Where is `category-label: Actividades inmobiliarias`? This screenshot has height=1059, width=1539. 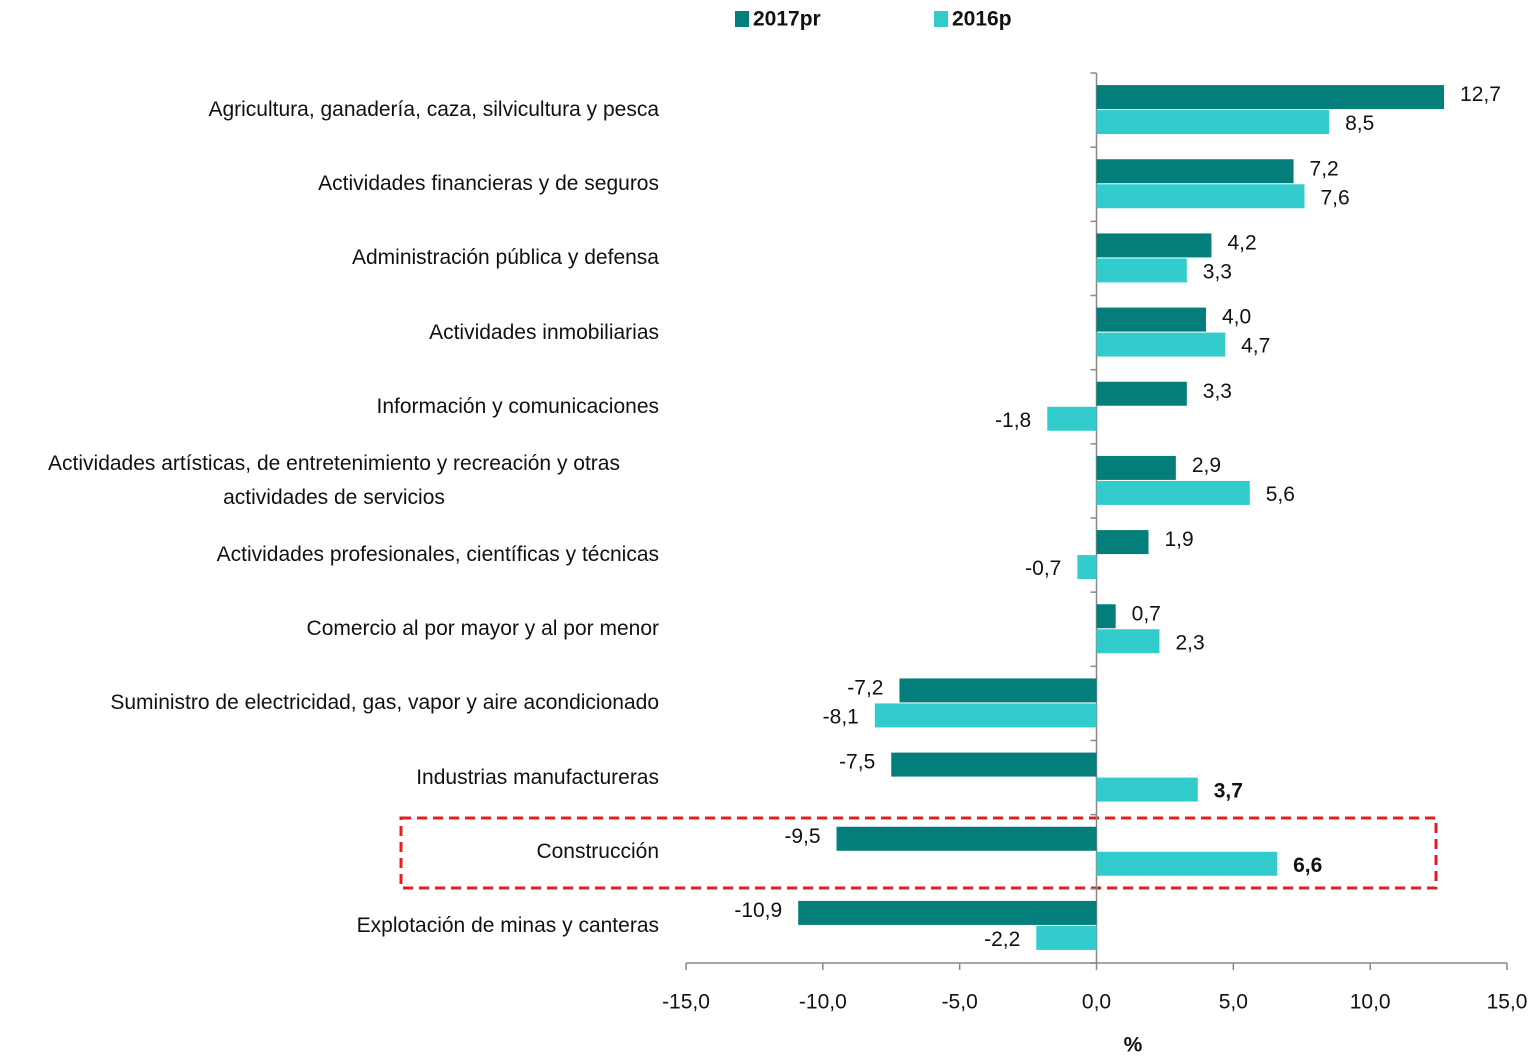 category-label: Actividades inmobiliarias is located at coordinates (544, 332).